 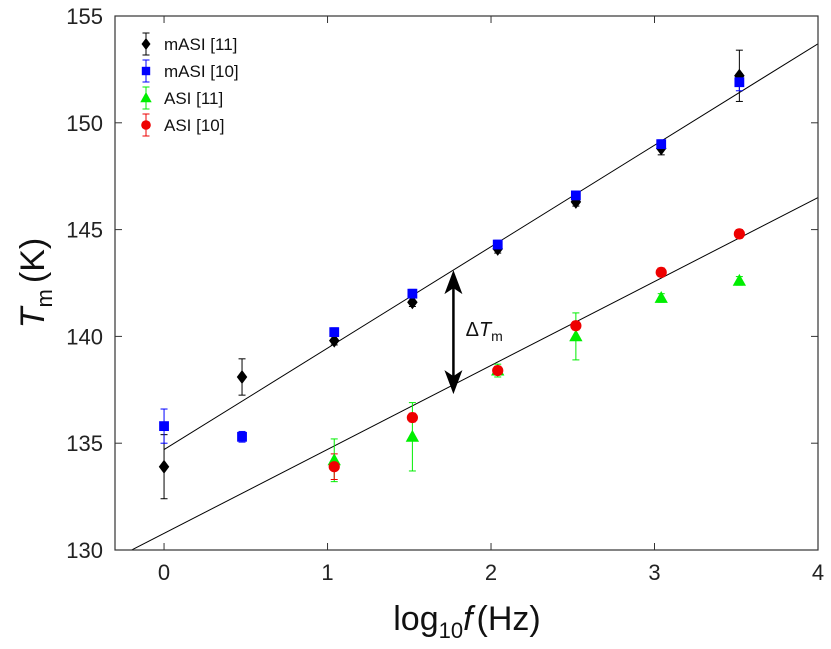 What do you see at coordinates (35, 283) in the screenshot?
I see `y-axis-title: Tm(K)` at bounding box center [35, 283].